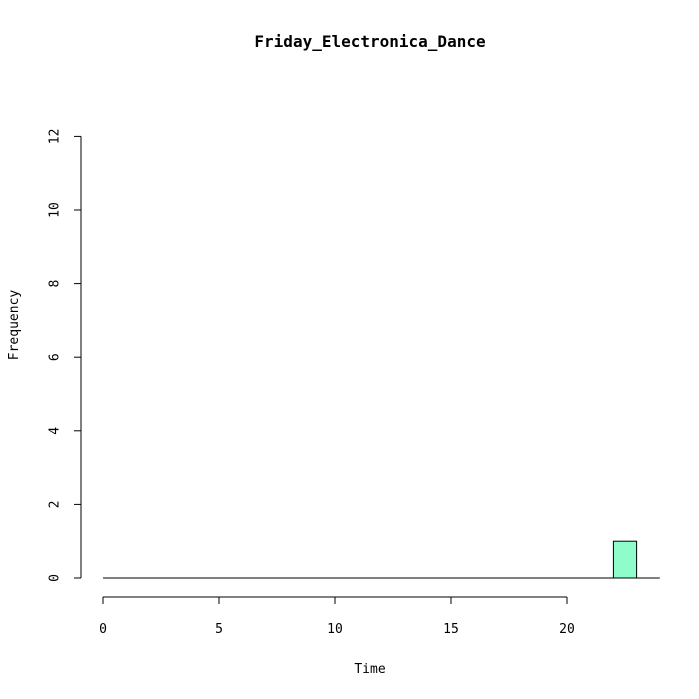 The width and height of the screenshot is (699, 699). I want to click on x-tick-label-0: 0, so click(103, 629).